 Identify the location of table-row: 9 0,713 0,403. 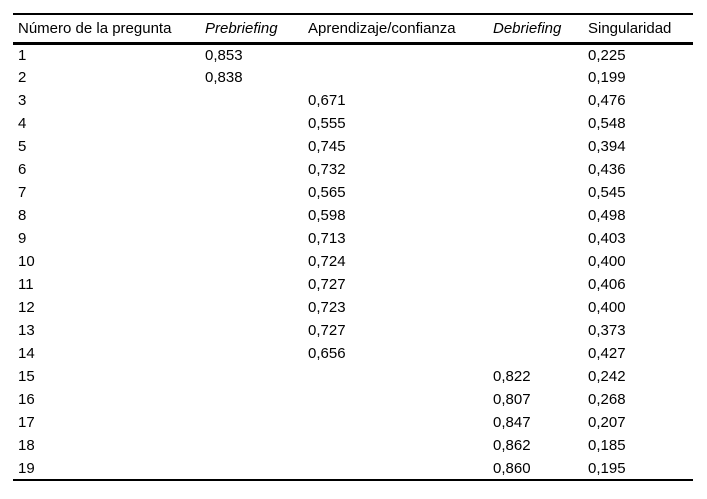
(353, 238).